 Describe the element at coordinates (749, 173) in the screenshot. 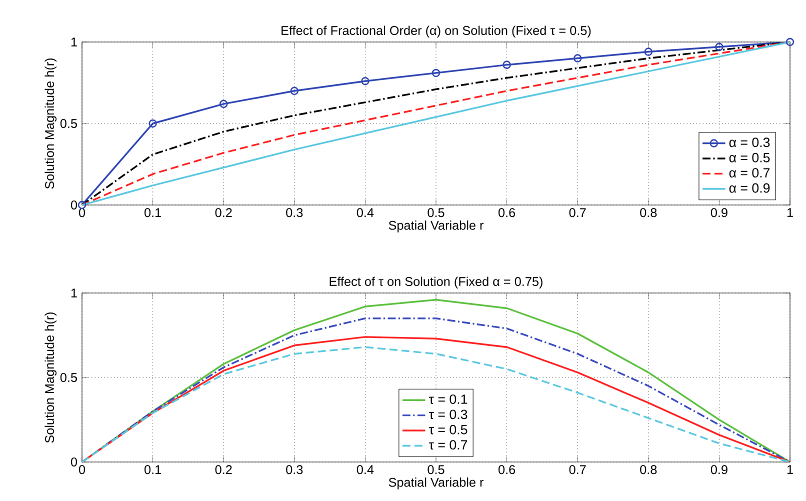

I see `legend-label: α = 0.7` at that location.